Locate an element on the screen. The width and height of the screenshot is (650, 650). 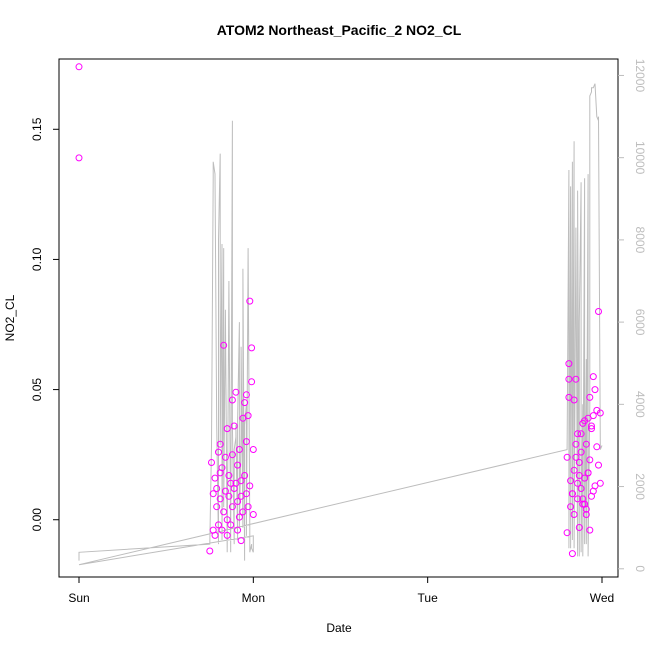
y-tick-label: 0.05 is located at coordinates (37, 390).